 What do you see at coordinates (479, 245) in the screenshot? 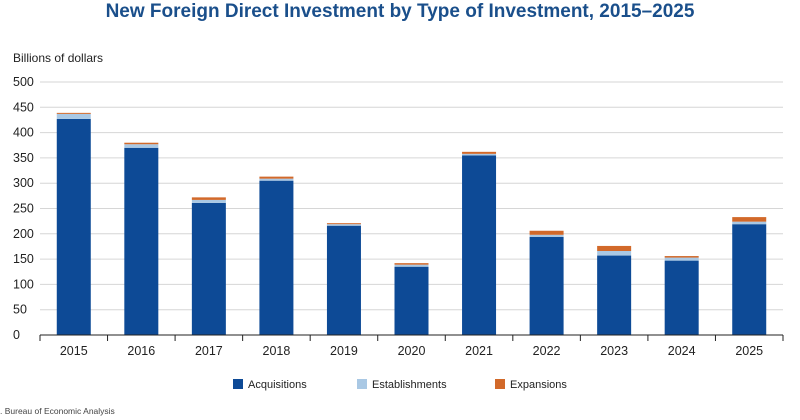
I see `bar-acquisitions-2021` at bounding box center [479, 245].